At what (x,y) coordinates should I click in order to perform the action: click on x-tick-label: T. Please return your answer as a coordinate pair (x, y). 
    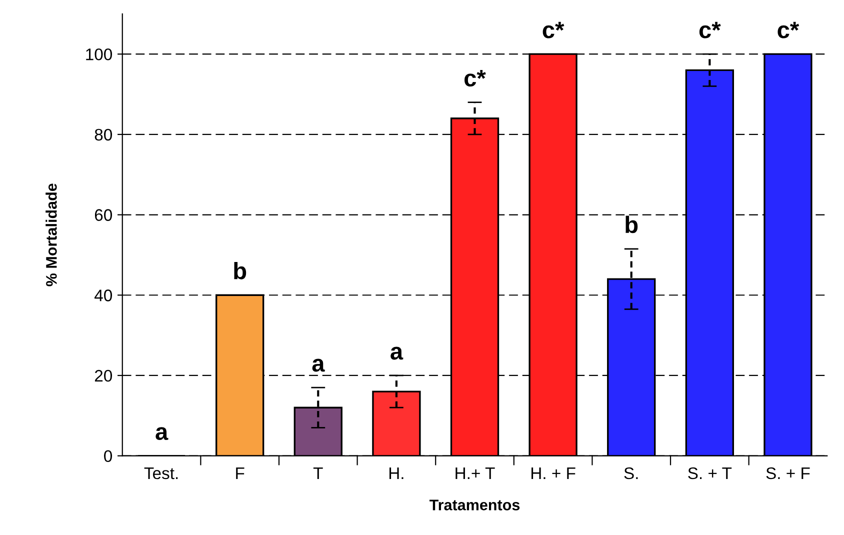
    Looking at the image, I should click on (318, 474).